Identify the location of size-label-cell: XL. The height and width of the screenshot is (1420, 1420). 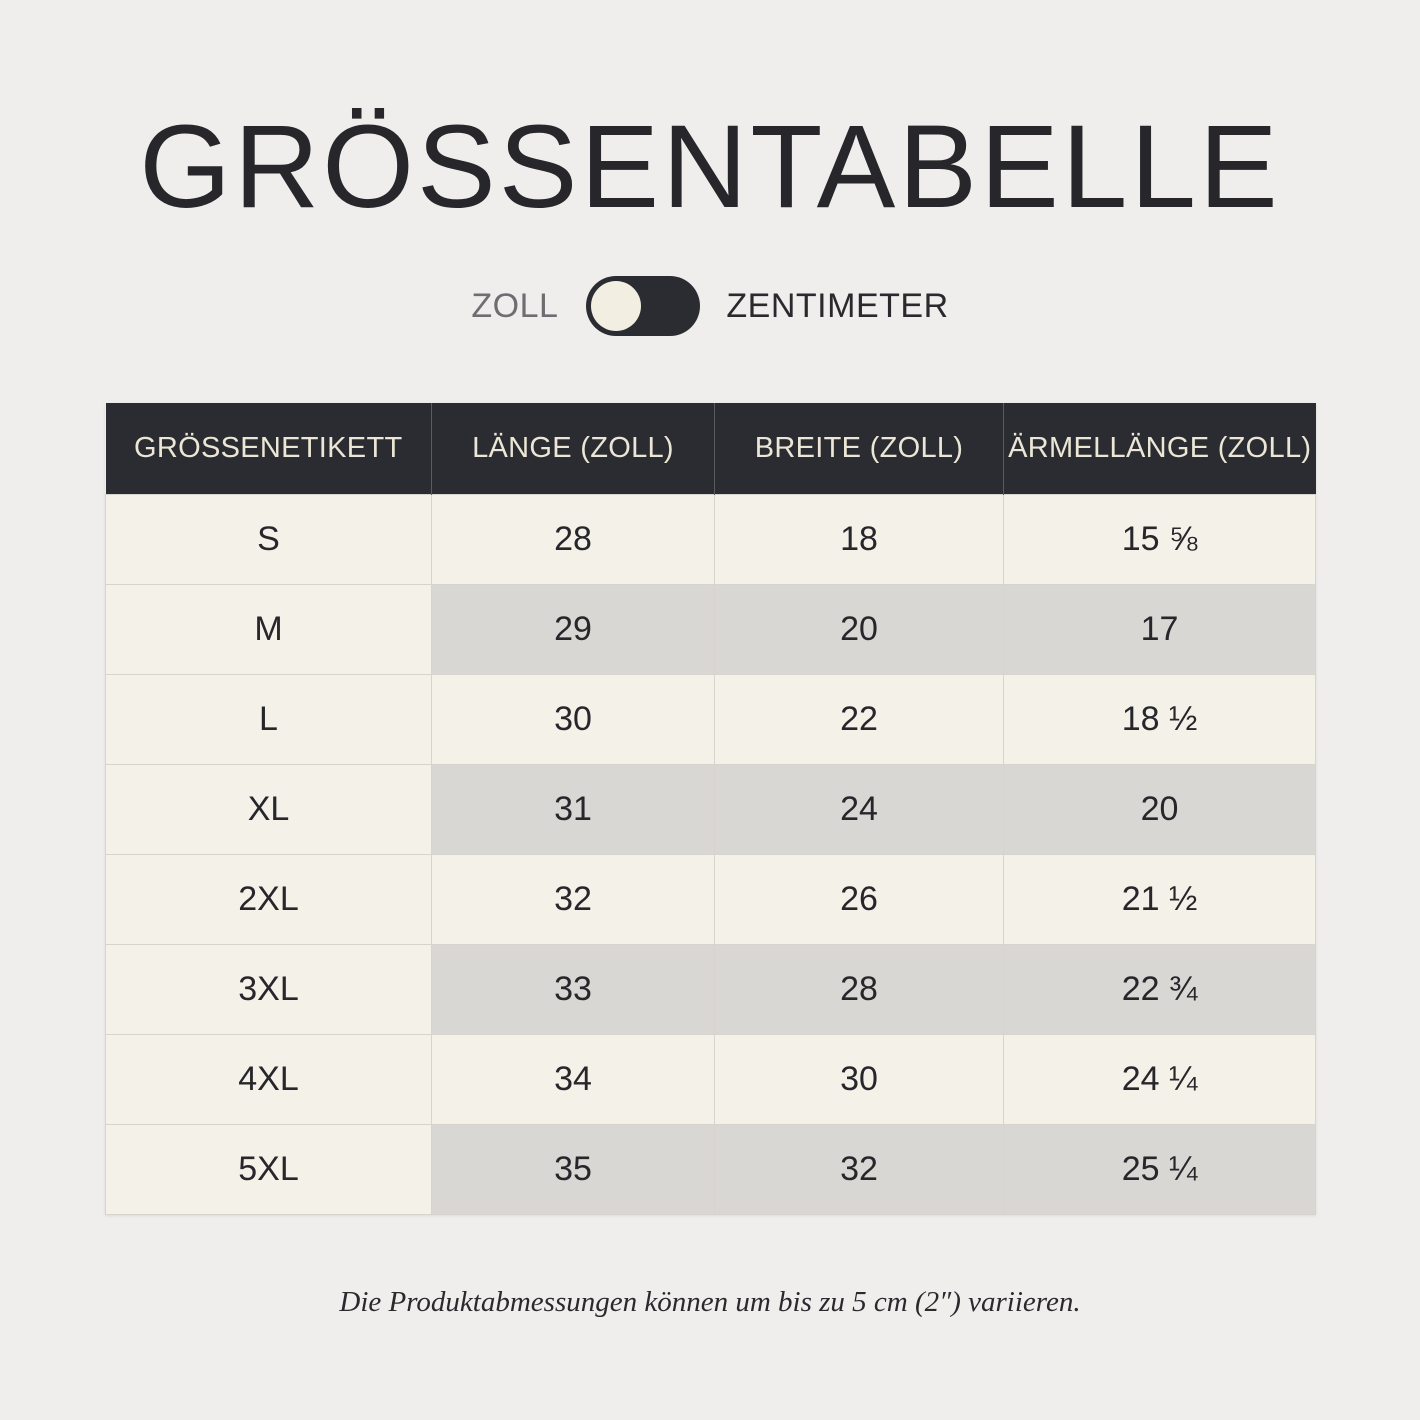
(268, 809).